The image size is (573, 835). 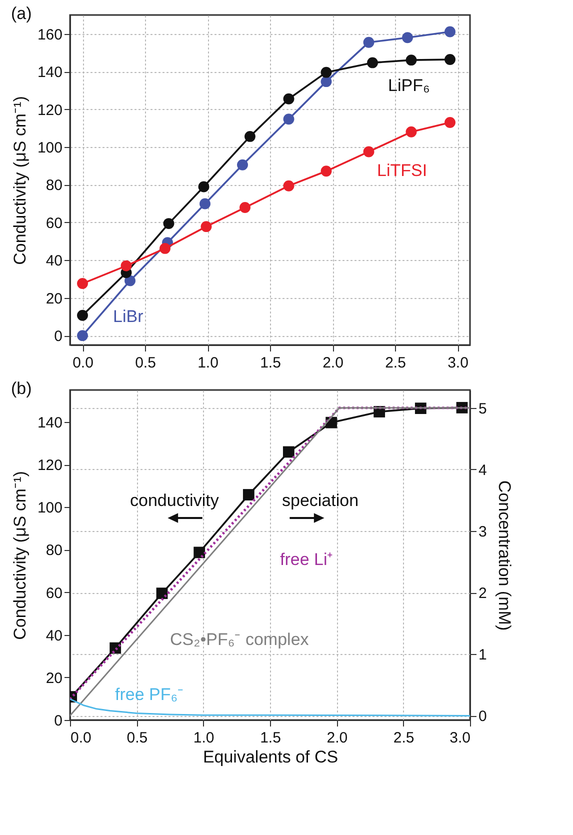 What do you see at coordinates (175, 500) in the screenshot?
I see `annotation: conductivity` at bounding box center [175, 500].